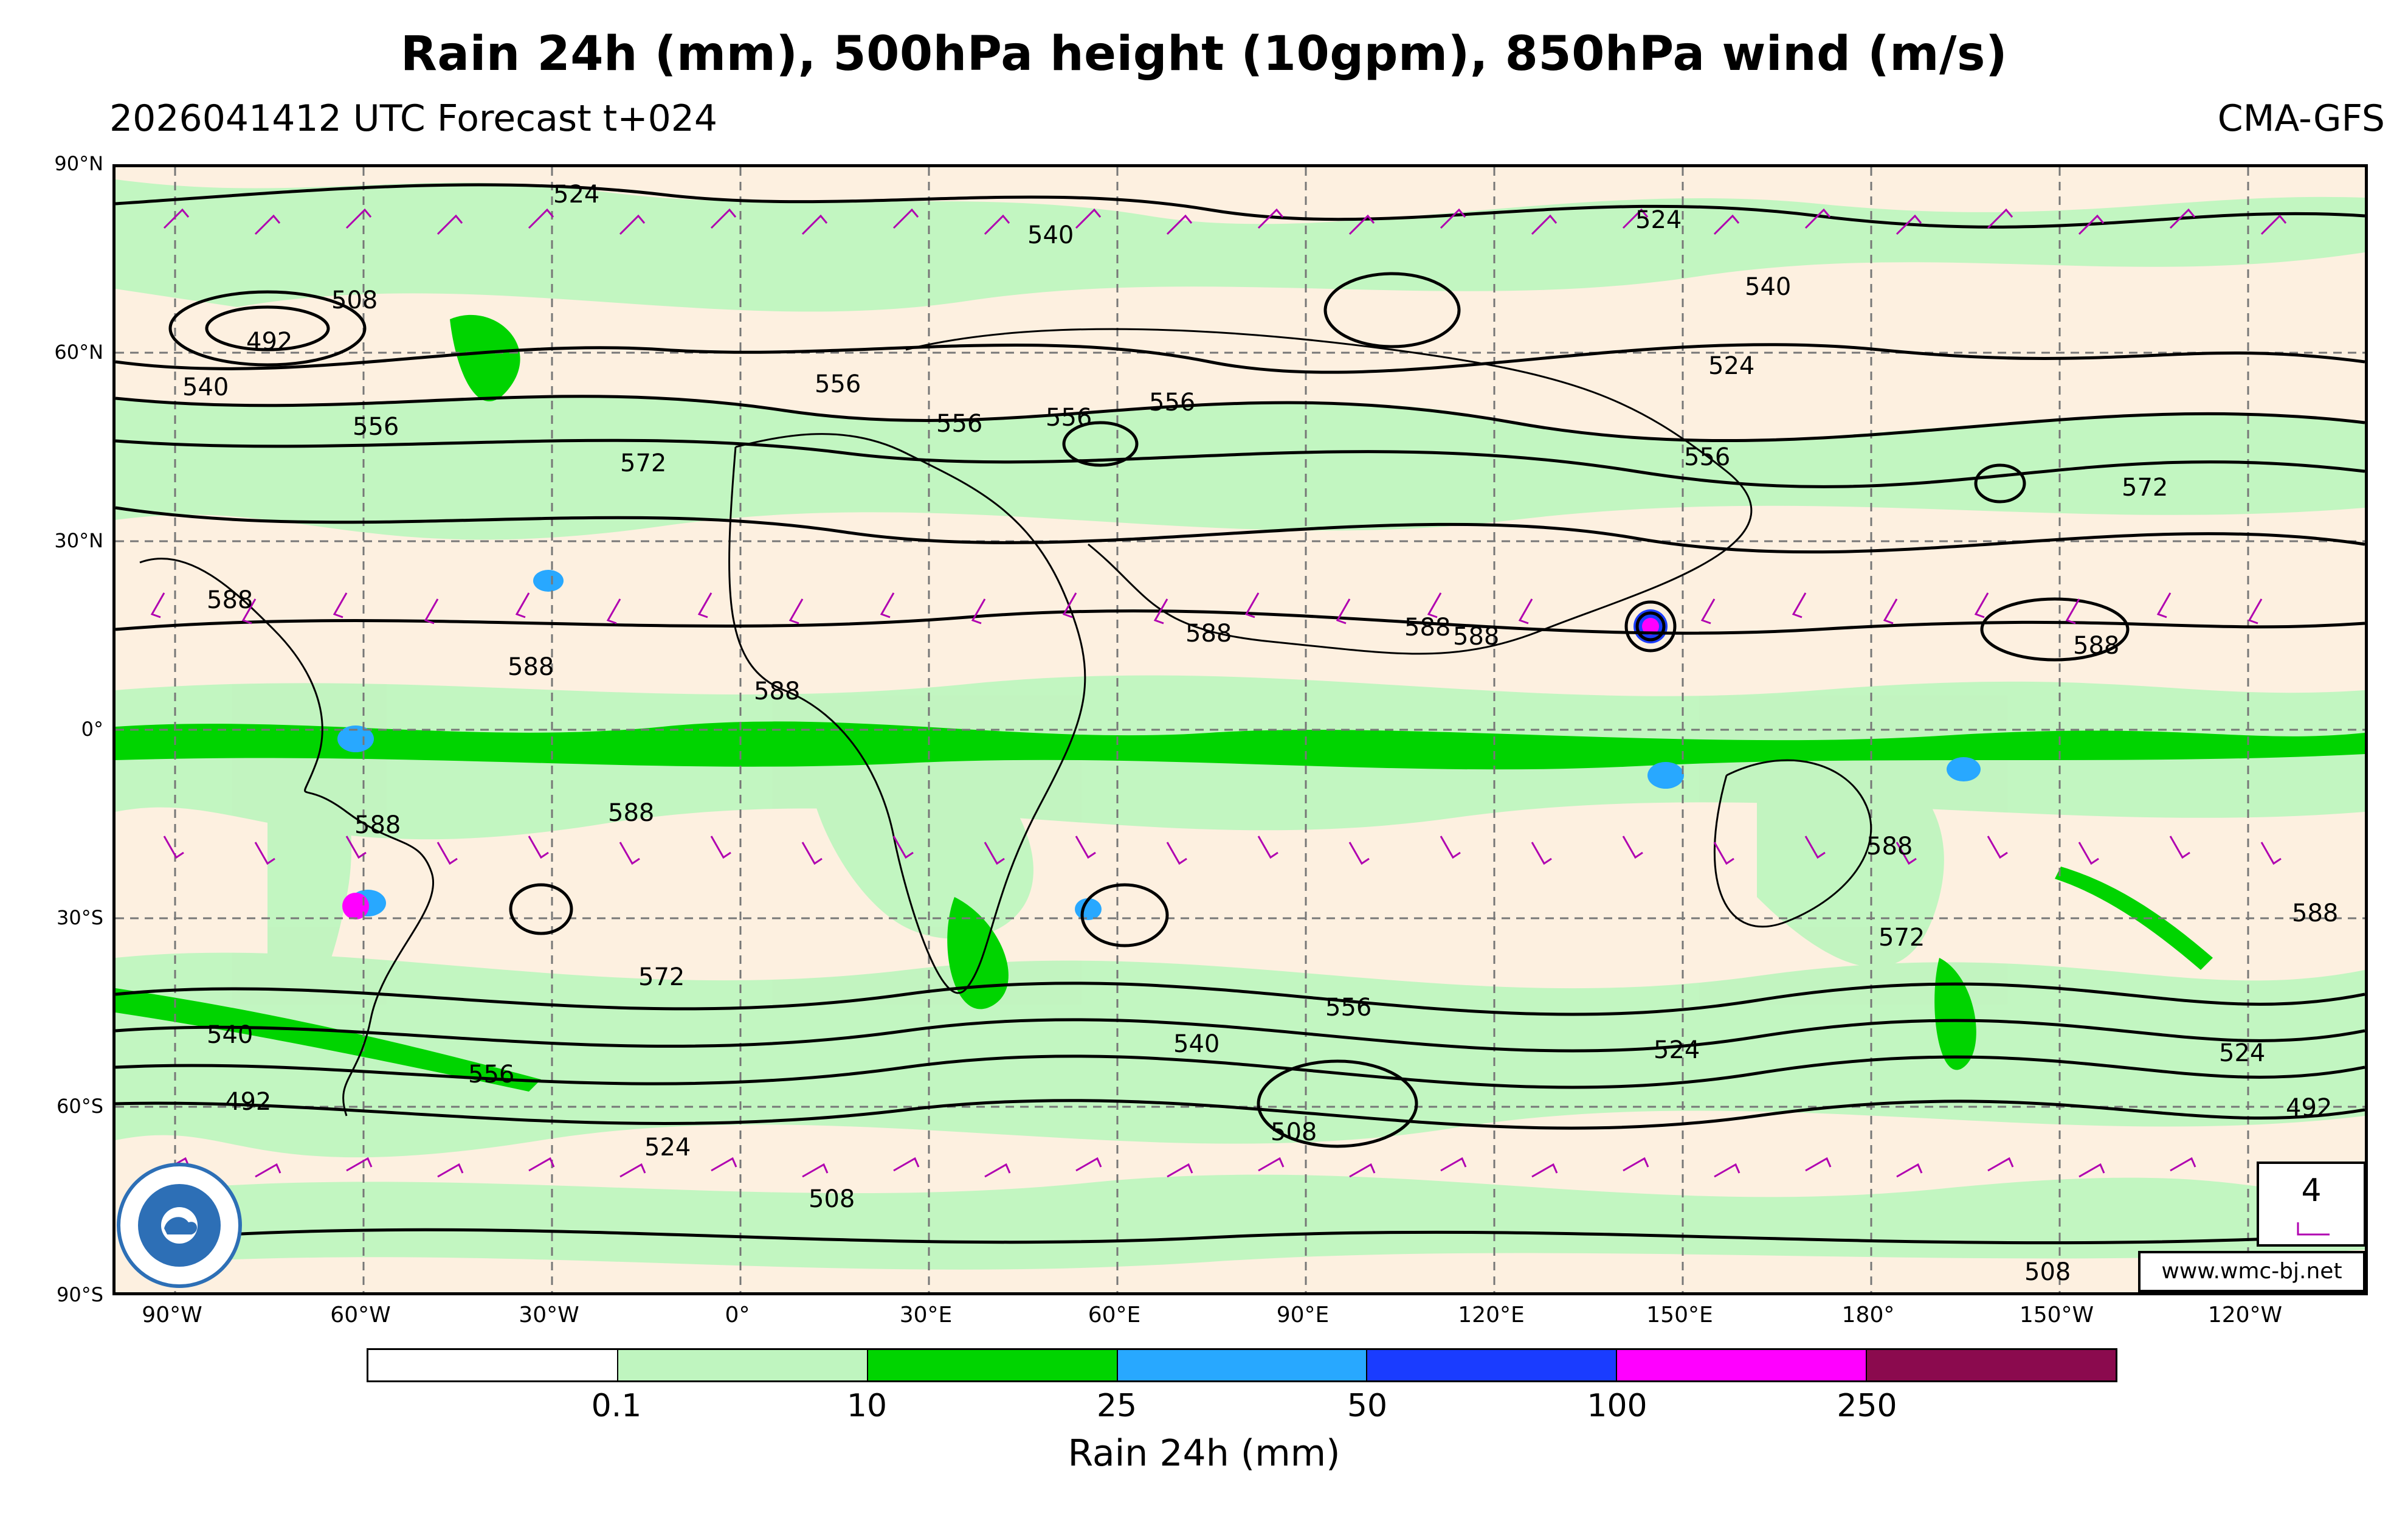 The image size is (2408, 1513). I want to click on lat-label-60s: 60°S, so click(79, 1106).